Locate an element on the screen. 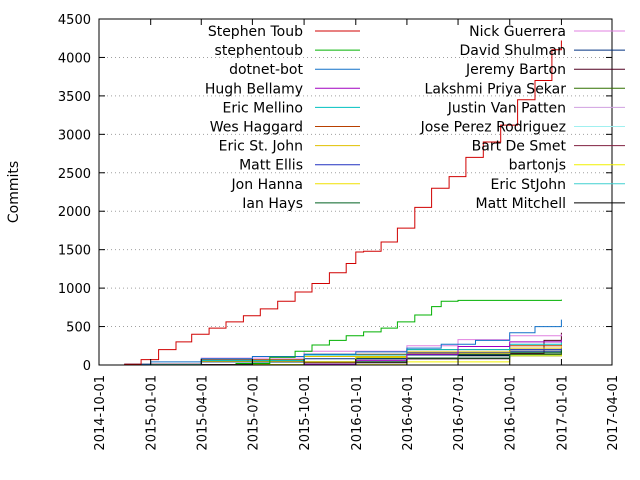  legend-label: Matt Mitchell is located at coordinates (520, 204).